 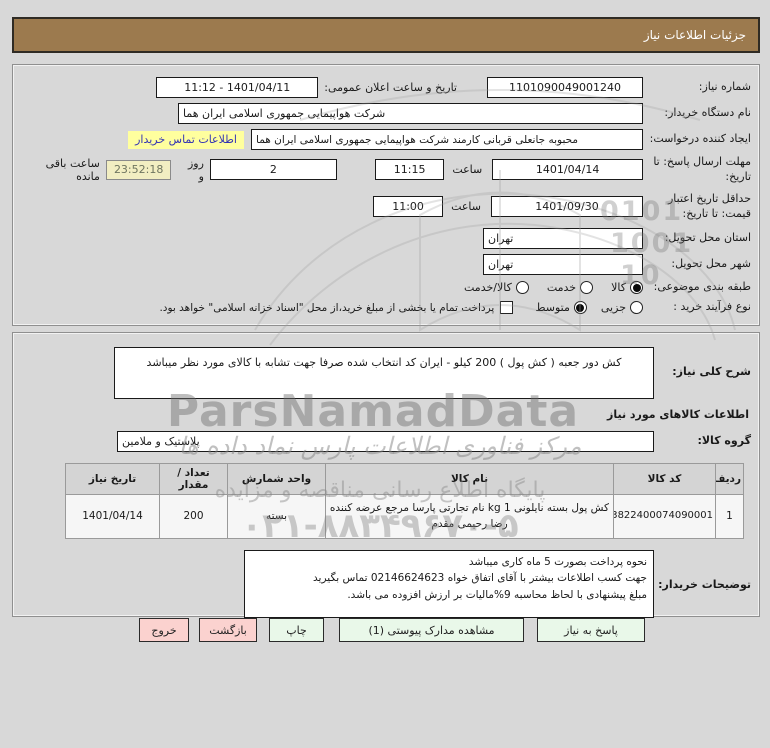 What do you see at coordinates (618, 288) in the screenshot?
I see `radio-goods-label: کالا` at bounding box center [618, 288].